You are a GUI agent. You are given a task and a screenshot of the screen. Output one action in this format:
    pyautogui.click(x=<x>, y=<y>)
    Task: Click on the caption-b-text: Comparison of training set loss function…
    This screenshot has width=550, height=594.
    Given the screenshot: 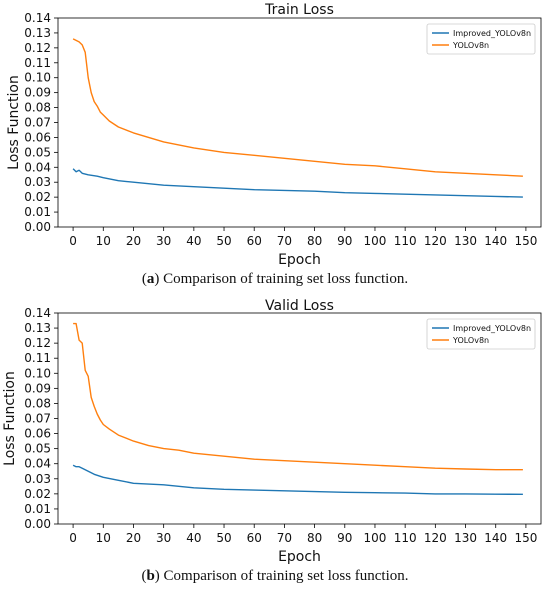 What is the action you would take?
    pyautogui.click(x=284, y=576)
    